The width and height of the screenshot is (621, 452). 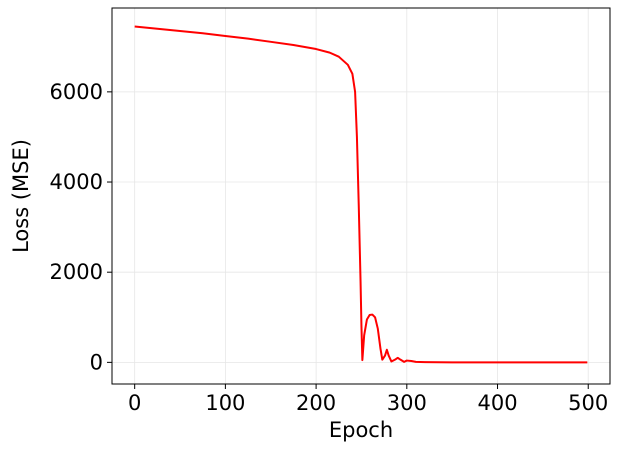 I want to click on x-tick-label: 100, so click(x=225, y=403).